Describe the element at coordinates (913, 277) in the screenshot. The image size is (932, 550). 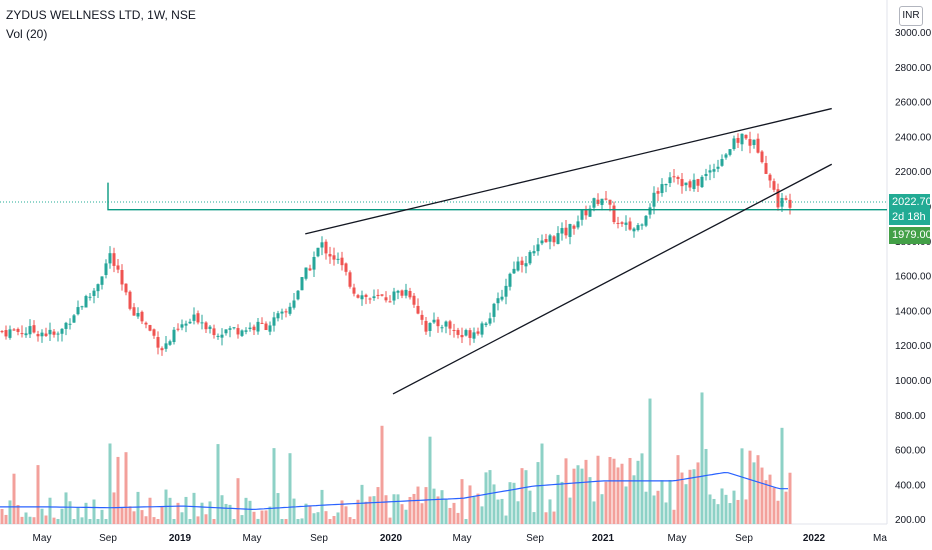
I see `price-tick-label: 1600.00` at that location.